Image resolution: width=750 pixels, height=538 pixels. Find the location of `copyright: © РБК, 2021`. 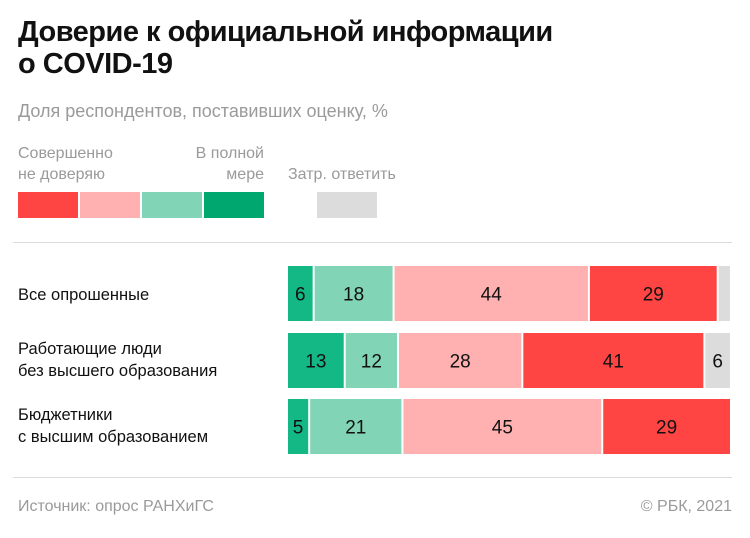

copyright: © РБК, 2021 is located at coordinates (686, 506).